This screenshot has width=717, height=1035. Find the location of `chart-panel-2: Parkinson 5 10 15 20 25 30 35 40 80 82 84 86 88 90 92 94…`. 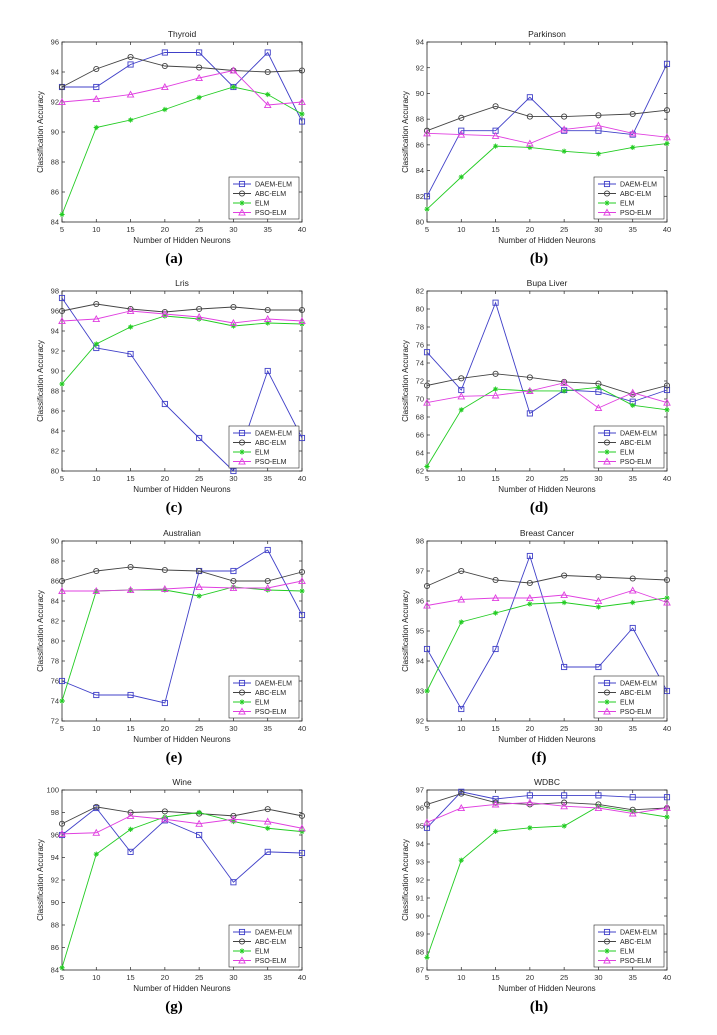

chart-panel-2: Parkinson 5 10 15 20 25 30 35 40 80 82 84 86 88 90 92 94… is located at coordinates (536, 148).